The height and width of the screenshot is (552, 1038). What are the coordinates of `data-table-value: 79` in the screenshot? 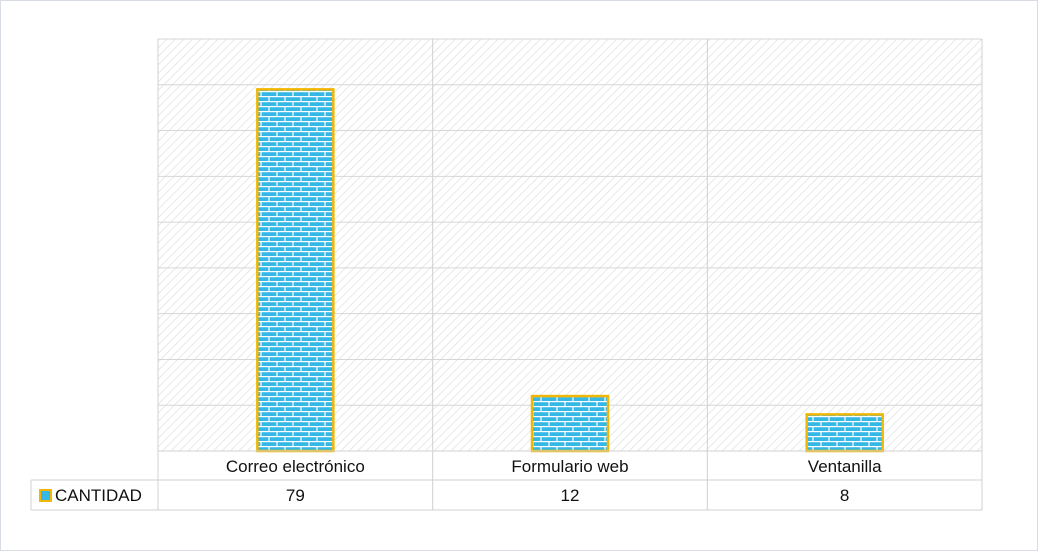 It's located at (295, 495).